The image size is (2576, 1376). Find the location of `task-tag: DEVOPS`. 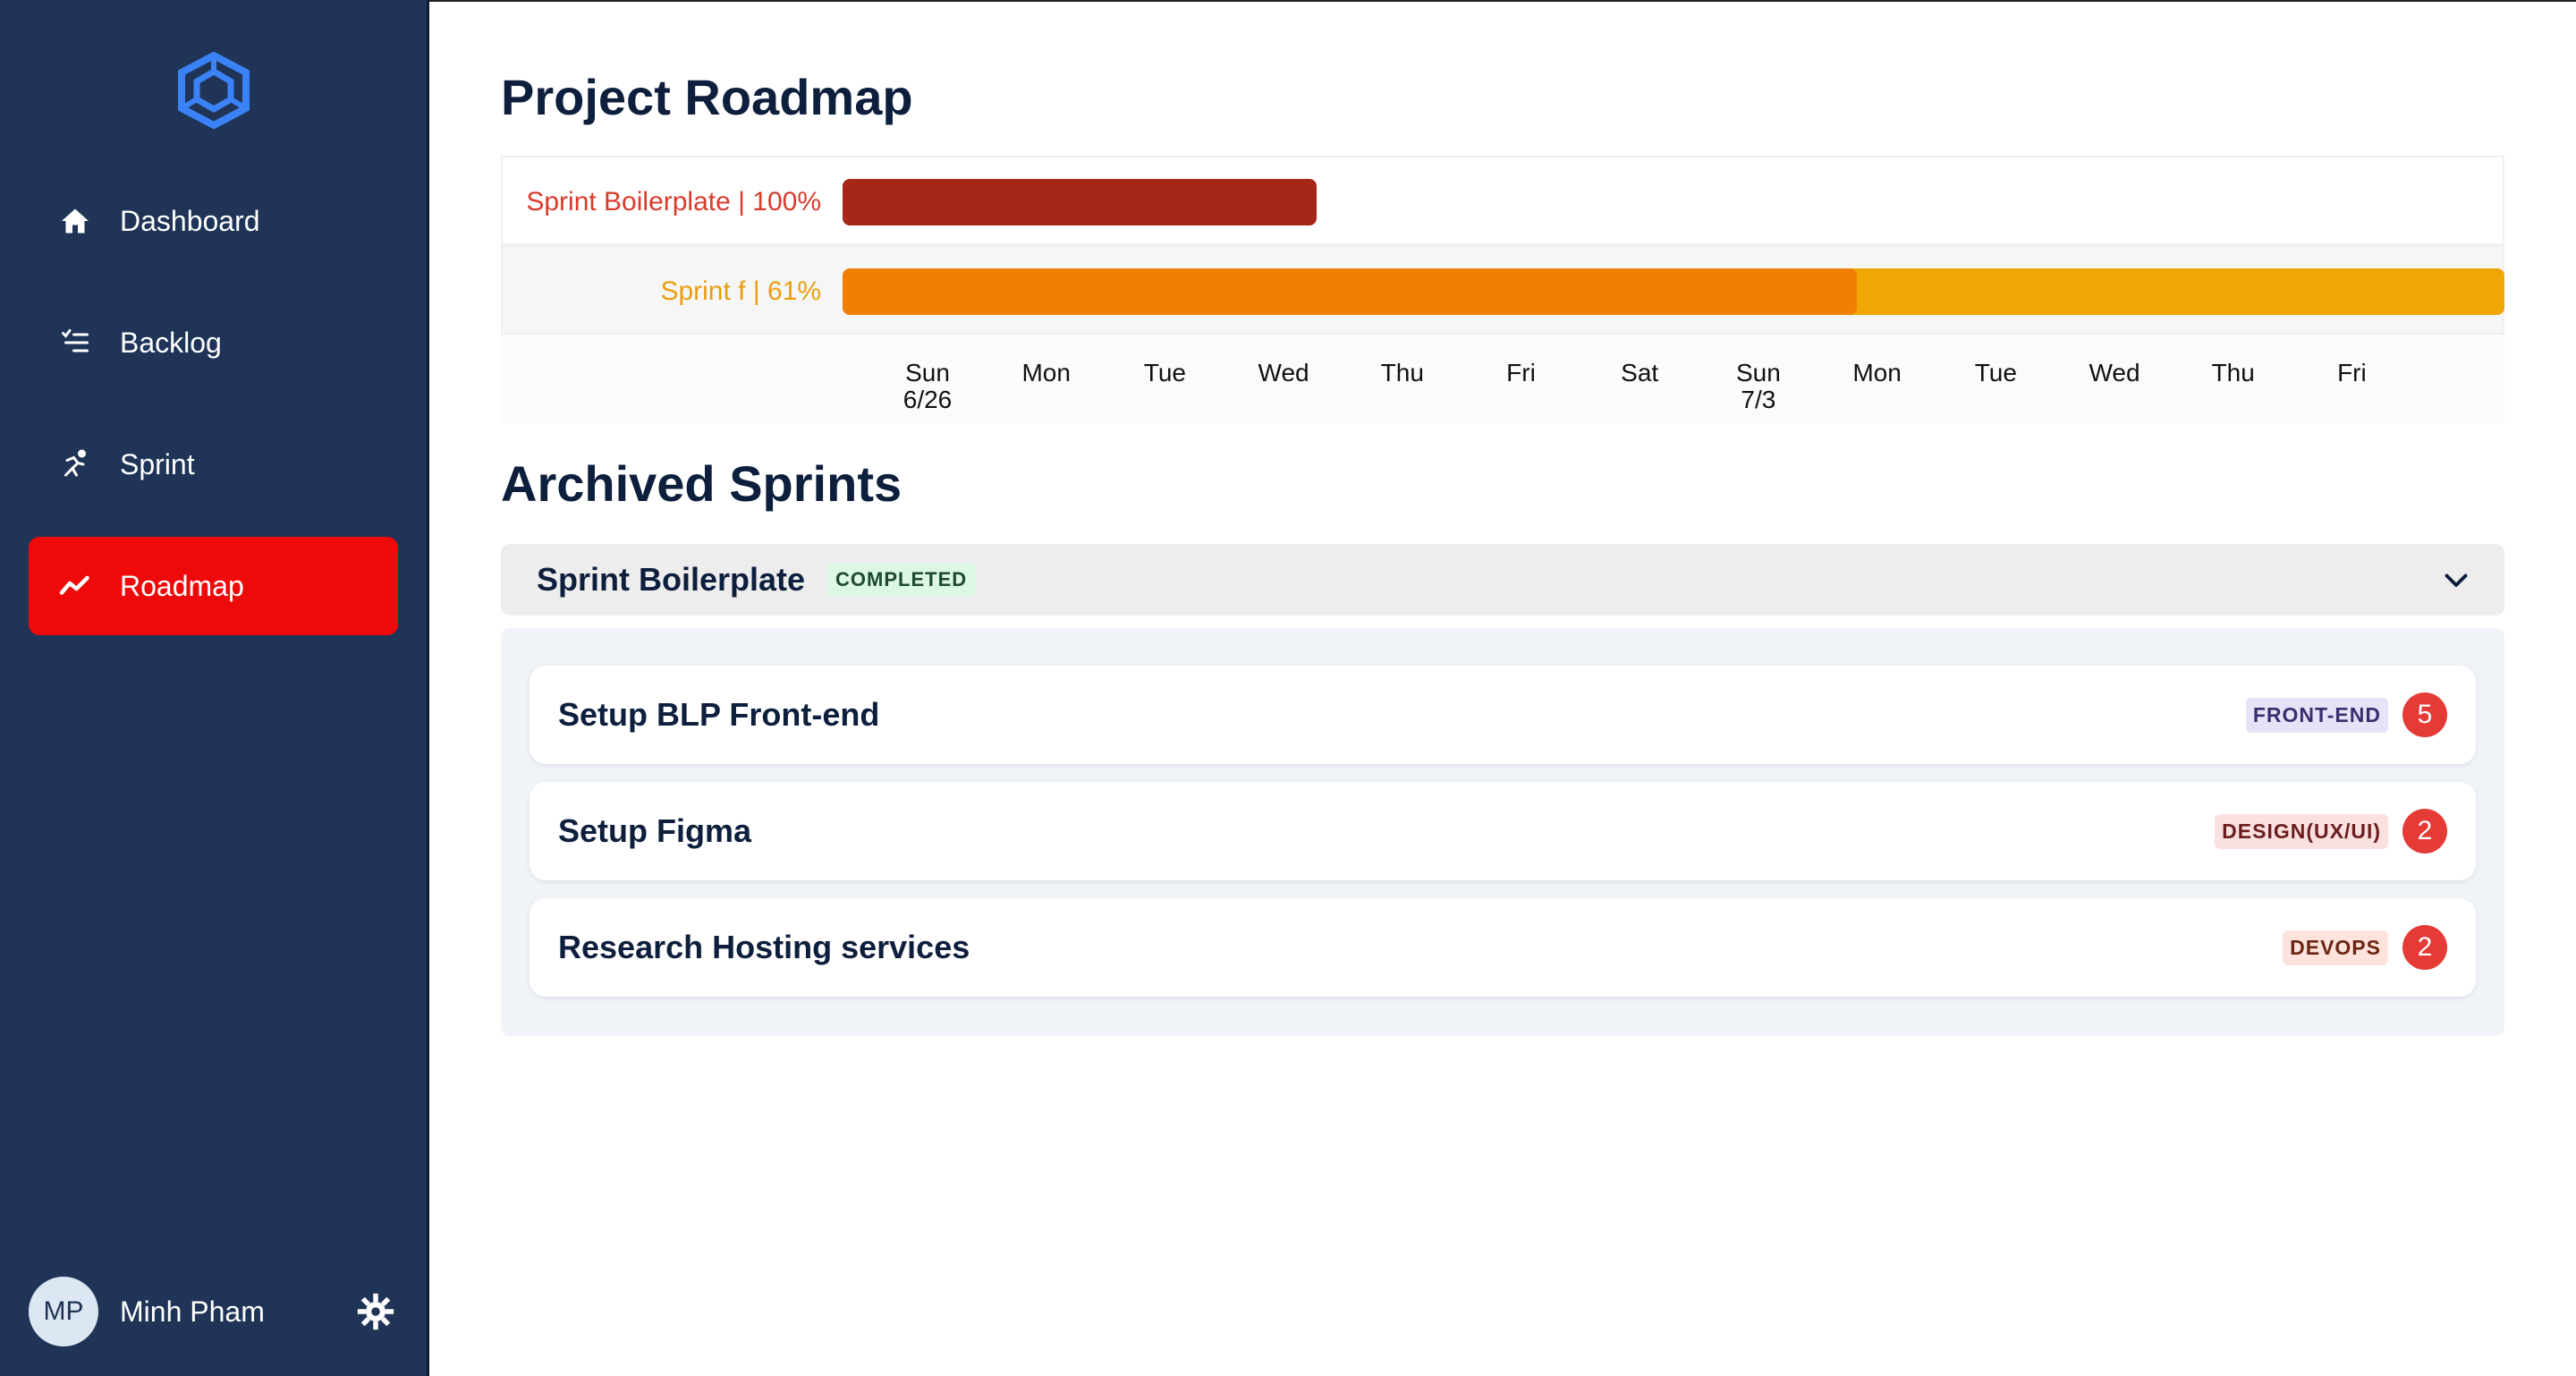

task-tag: DEVOPS is located at coordinates (2335, 948).